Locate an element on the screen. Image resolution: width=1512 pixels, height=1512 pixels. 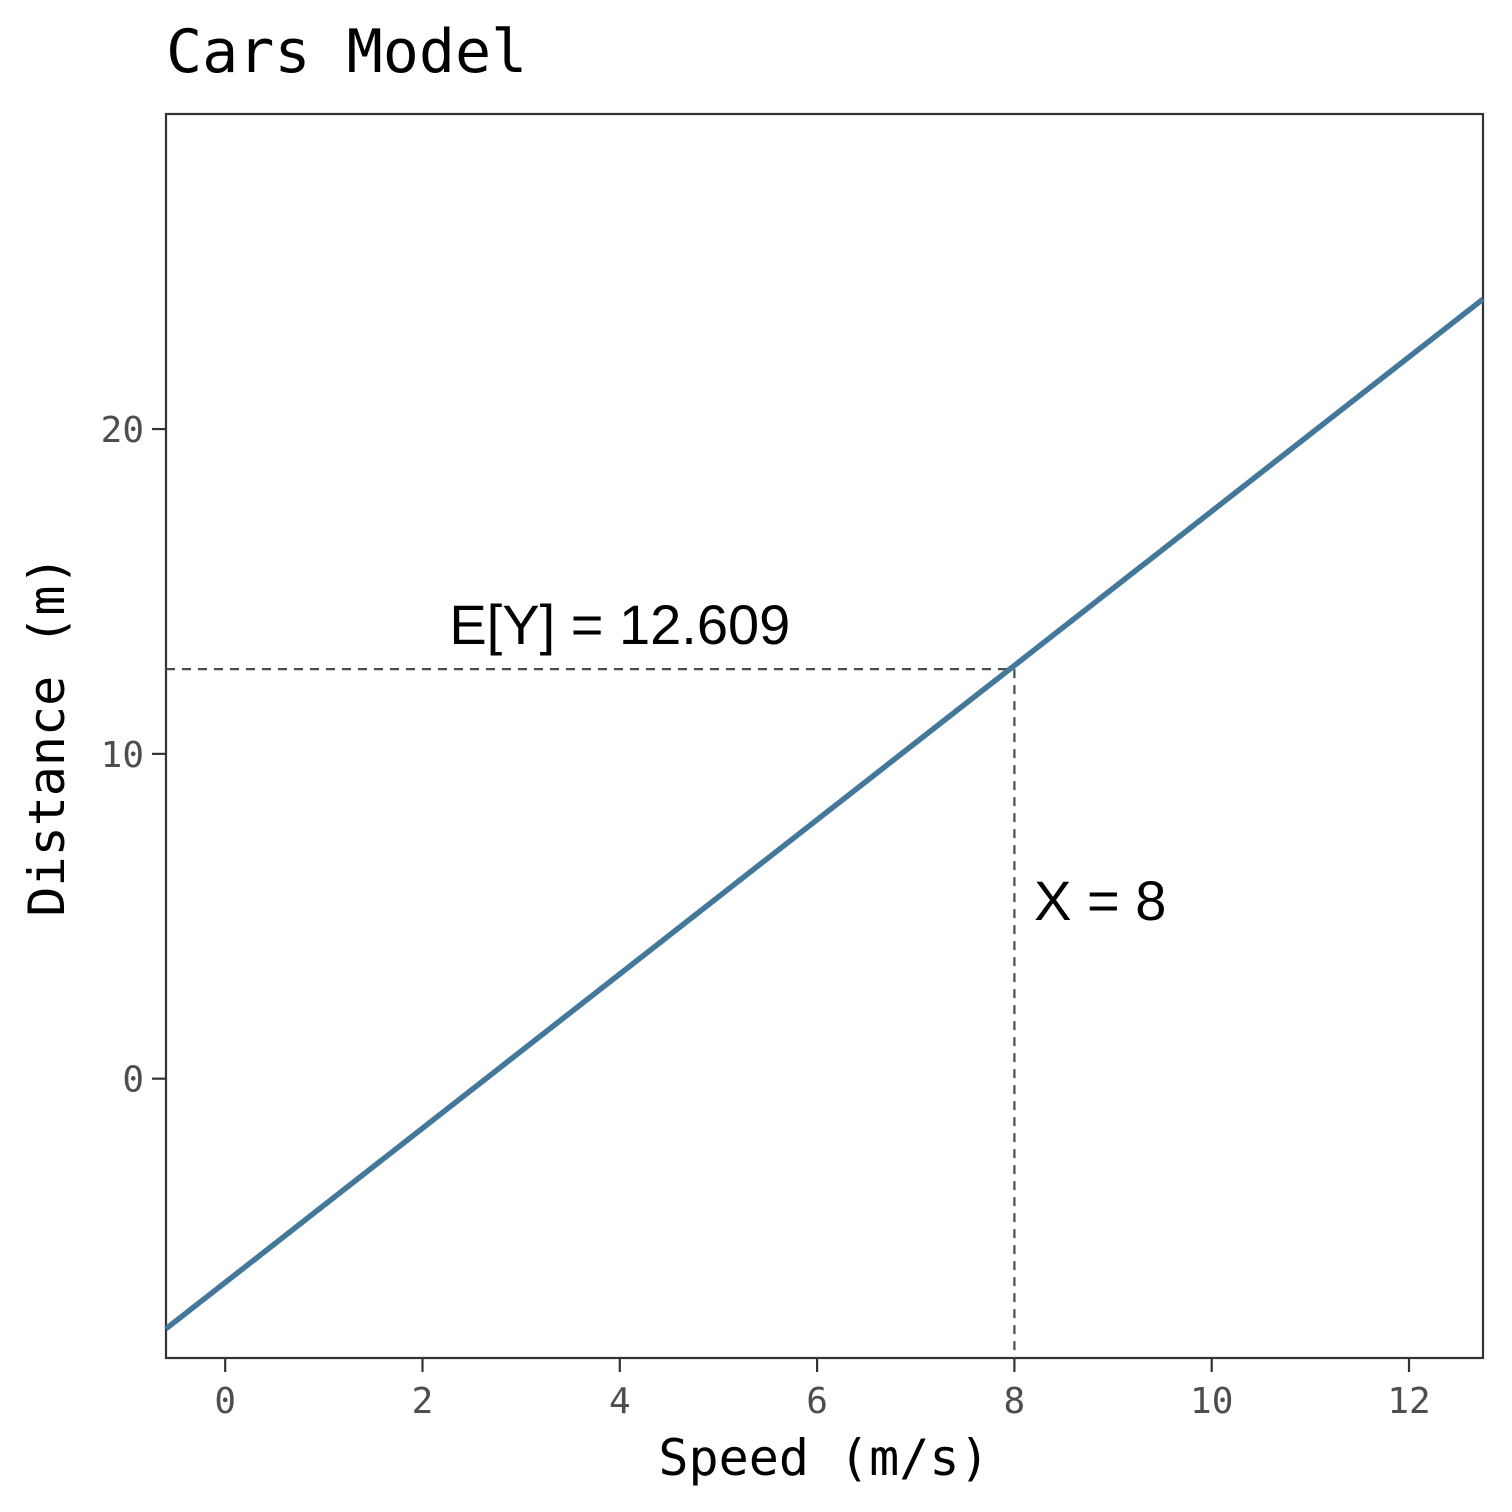
x-tick-label: 4 is located at coordinates (620, 1401).